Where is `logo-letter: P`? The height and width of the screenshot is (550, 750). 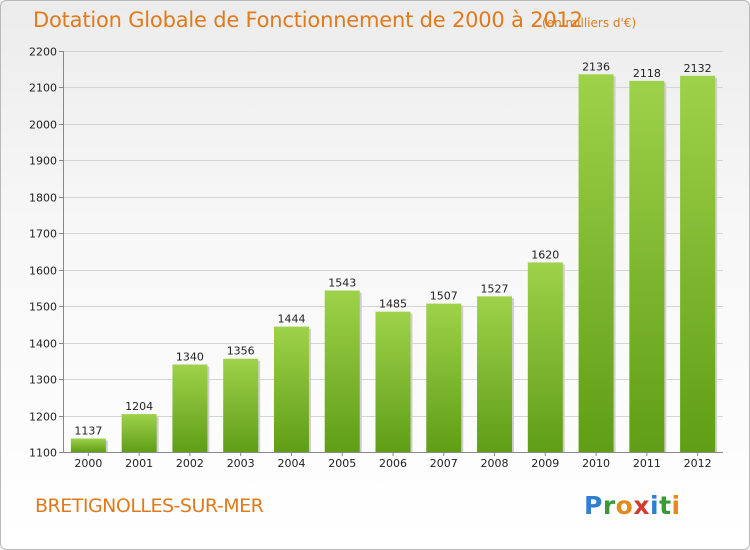
logo-letter: P is located at coordinates (593, 505).